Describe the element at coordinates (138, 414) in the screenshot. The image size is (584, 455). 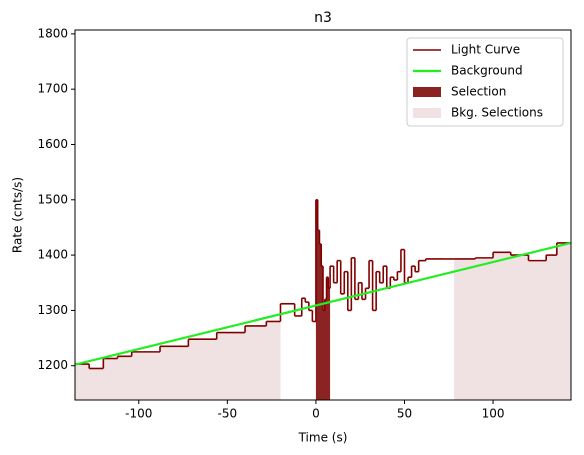
I see `x-tick-label: -100` at that location.